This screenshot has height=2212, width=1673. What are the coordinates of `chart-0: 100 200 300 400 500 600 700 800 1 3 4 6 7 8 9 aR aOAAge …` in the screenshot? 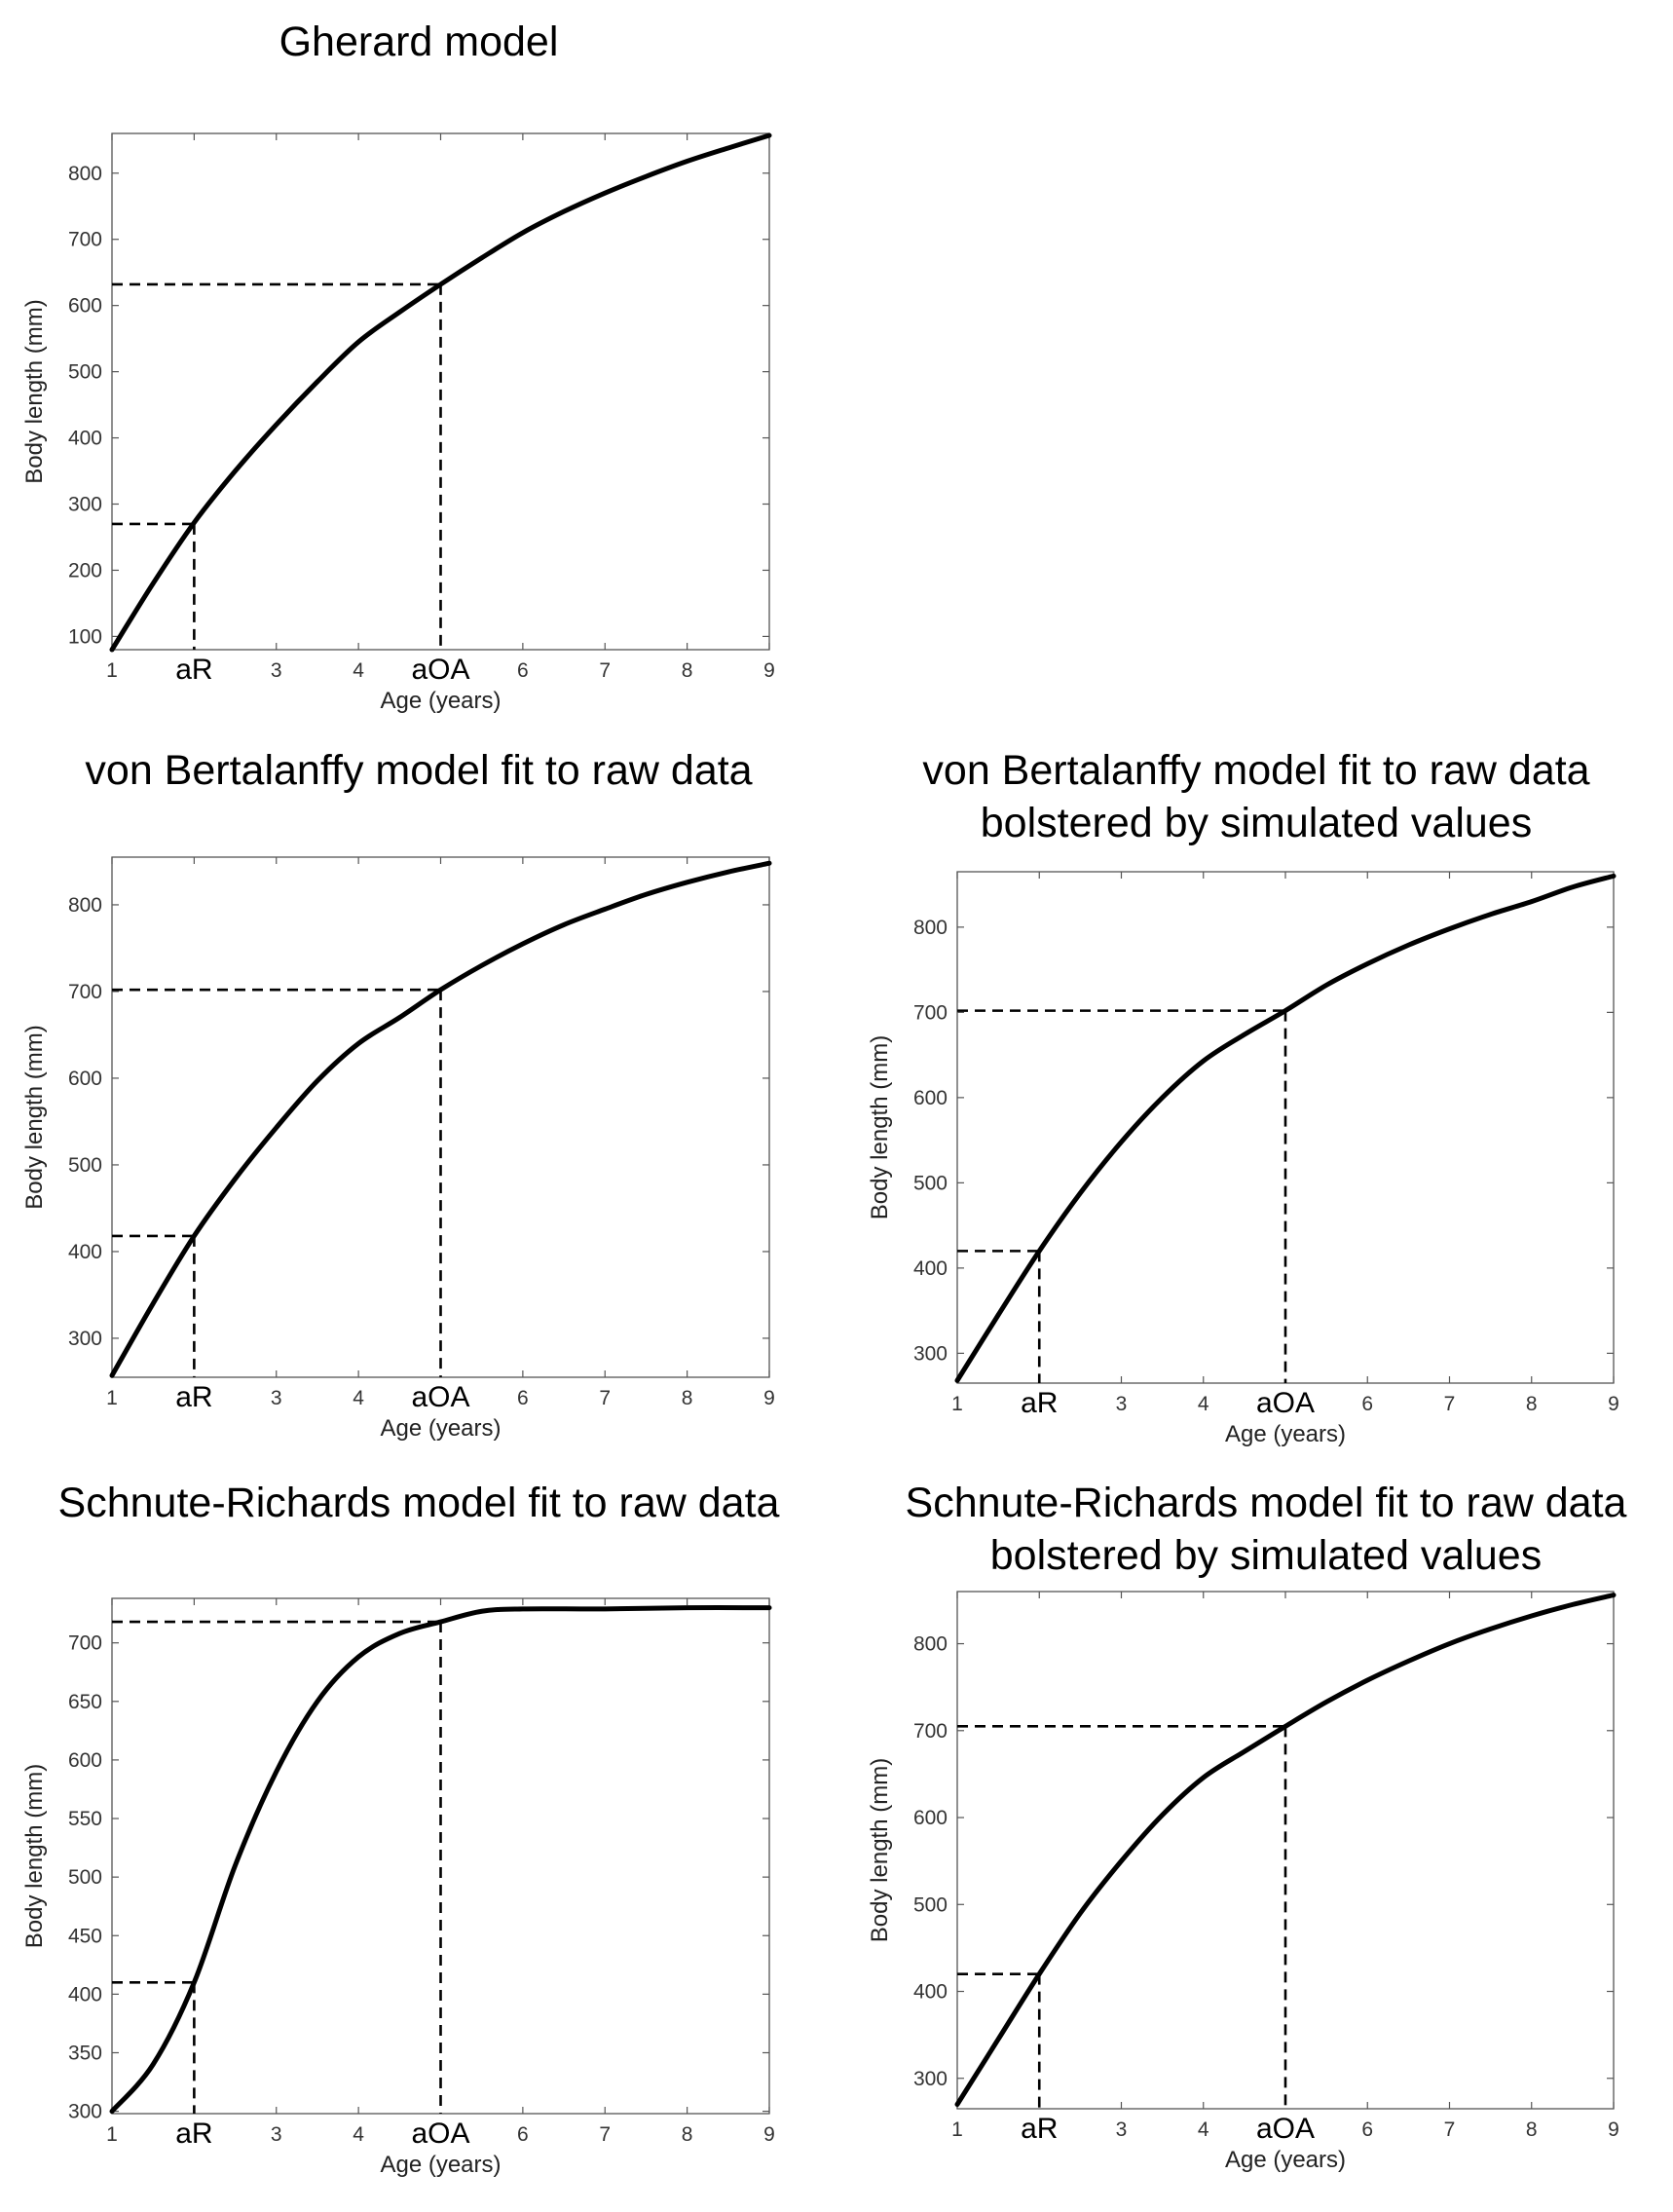 It's located at (398, 423).